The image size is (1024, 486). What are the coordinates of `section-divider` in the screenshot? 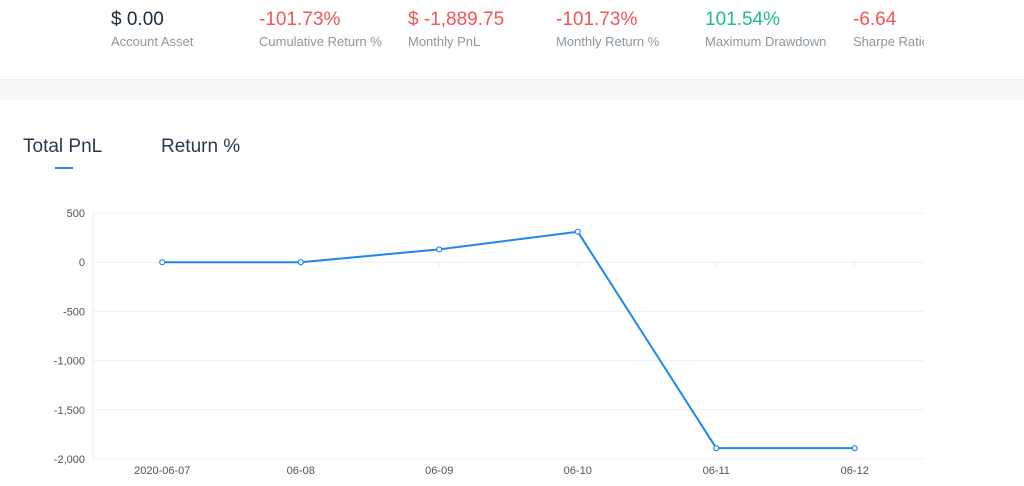 It's located at (512, 89).